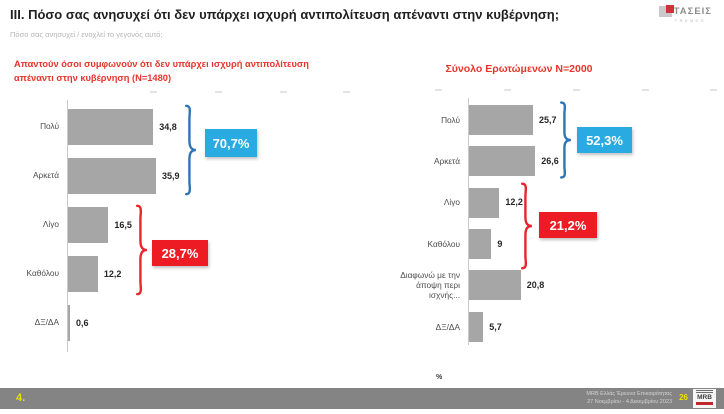 Image resolution: width=724 pixels, height=414 pixels. What do you see at coordinates (629, 394) in the screenshot?
I see `footer-source-line1: MRB Ελλάς Έρευνα Επικαιρότητας` at bounding box center [629, 394].